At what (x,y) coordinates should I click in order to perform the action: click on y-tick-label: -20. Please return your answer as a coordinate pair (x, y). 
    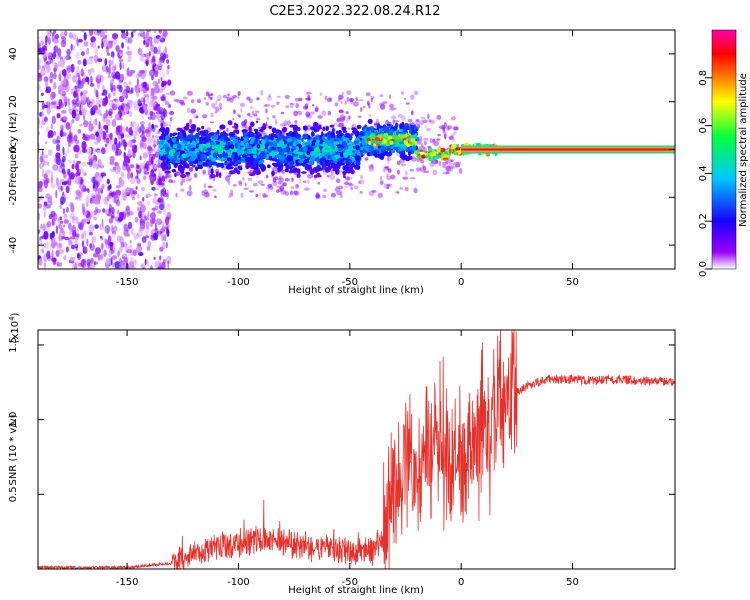
    Looking at the image, I should click on (13, 197).